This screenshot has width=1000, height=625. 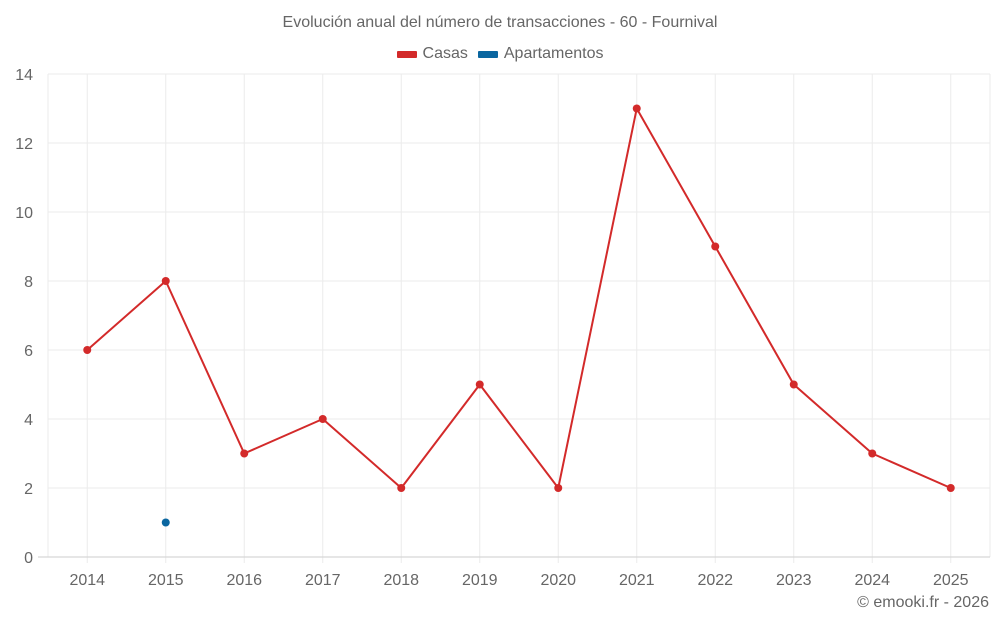 I want to click on x-tick-label: 2021, so click(x=637, y=580).